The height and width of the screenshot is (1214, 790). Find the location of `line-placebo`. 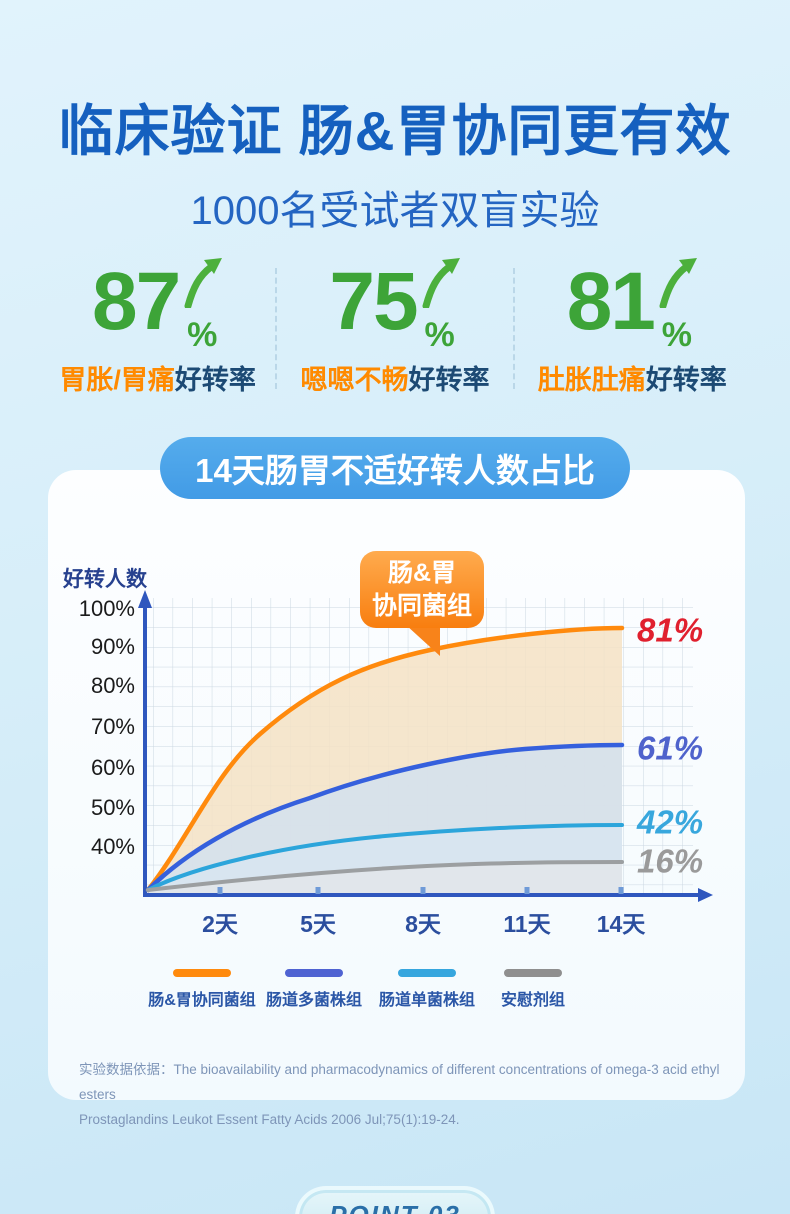

line-placebo is located at coordinates (385, 876).